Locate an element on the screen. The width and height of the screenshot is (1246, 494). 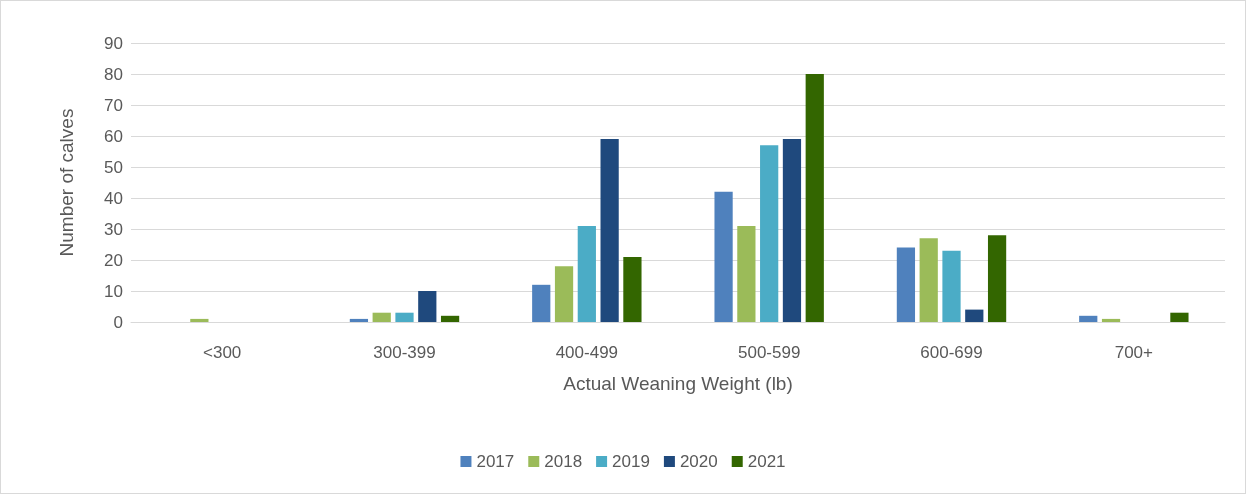
x-tick-label: 500-599 is located at coordinates (769, 352).